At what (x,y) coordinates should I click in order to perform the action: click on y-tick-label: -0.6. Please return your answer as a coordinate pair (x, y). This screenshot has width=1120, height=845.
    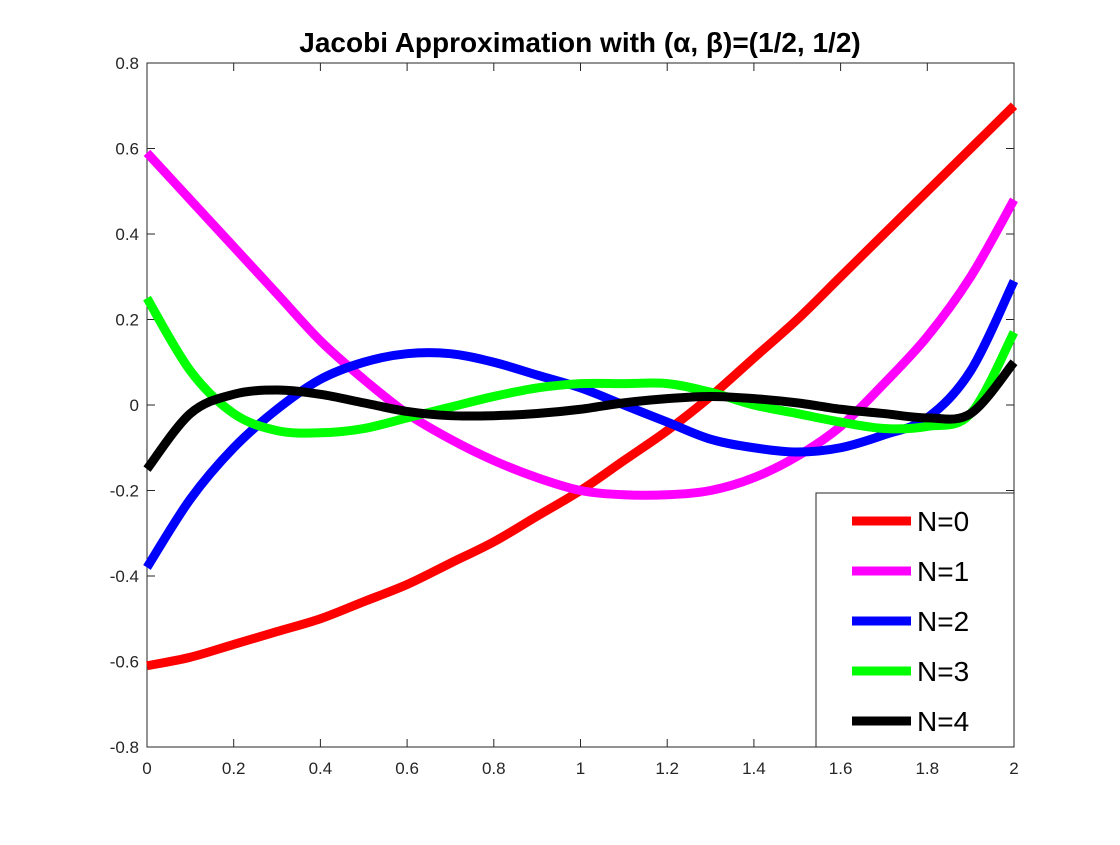
    Looking at the image, I should click on (124, 662).